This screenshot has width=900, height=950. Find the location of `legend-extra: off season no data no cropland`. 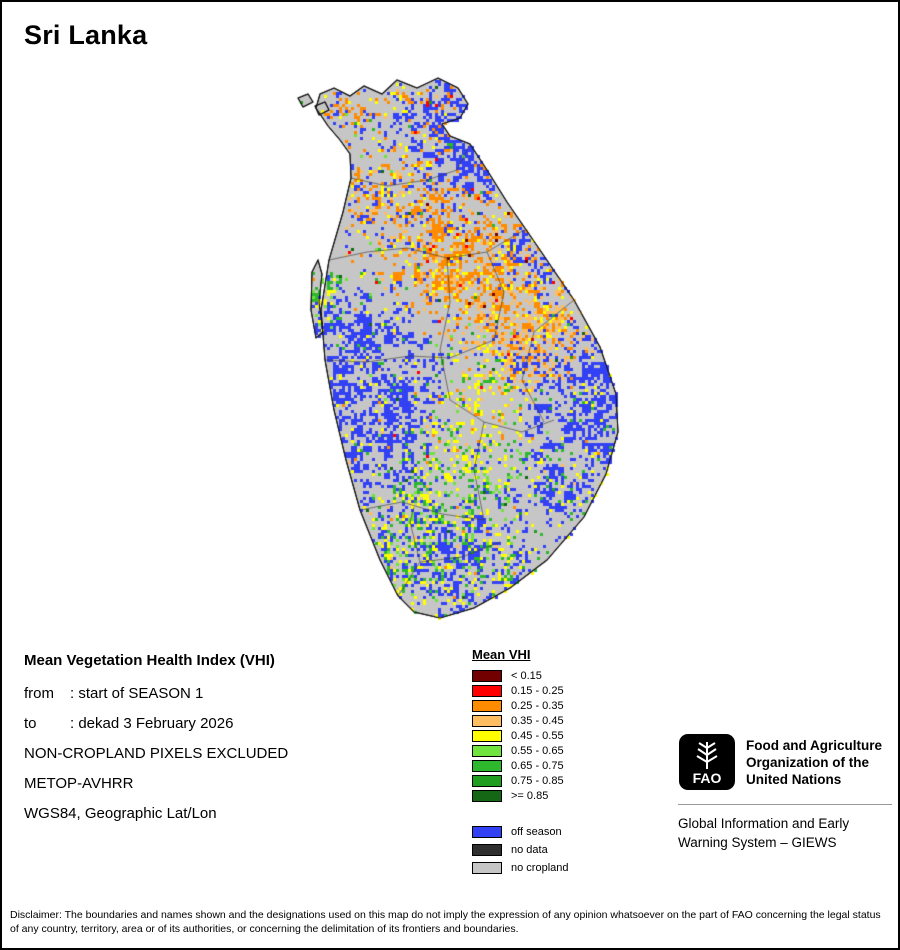

legend-extra: off season no data no cropland is located at coordinates (520, 850).